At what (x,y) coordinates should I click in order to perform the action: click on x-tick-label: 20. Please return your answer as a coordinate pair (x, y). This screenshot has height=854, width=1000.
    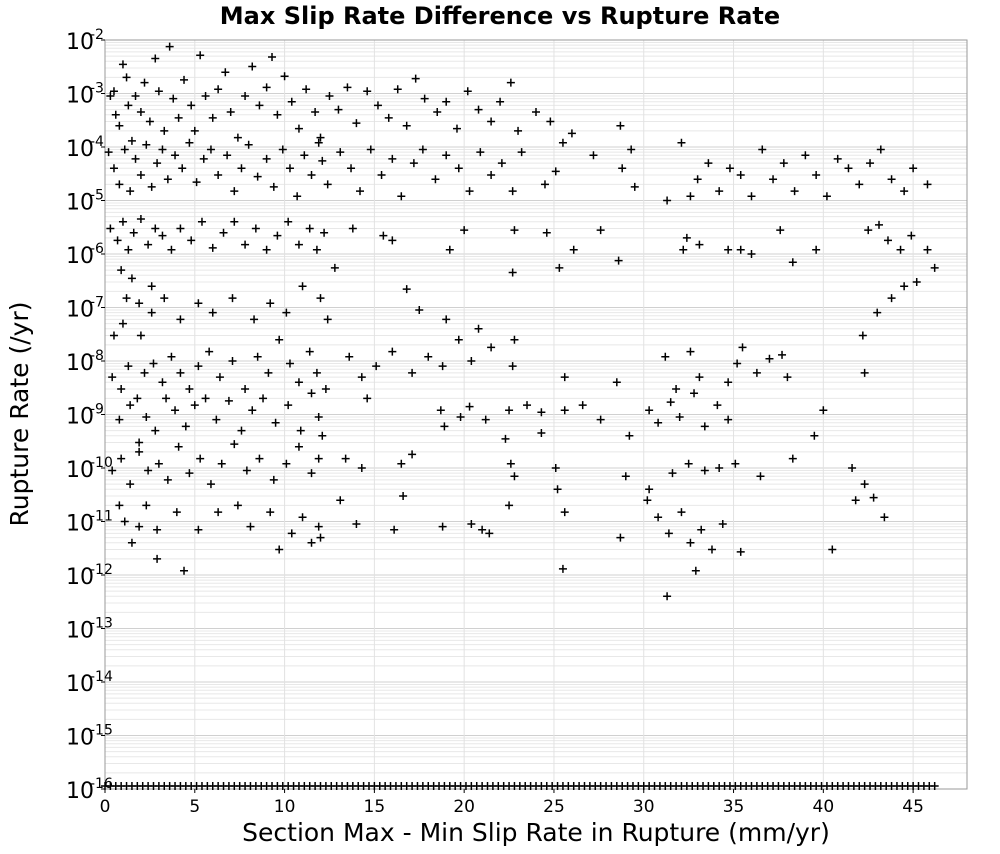
    Looking at the image, I should click on (464, 807).